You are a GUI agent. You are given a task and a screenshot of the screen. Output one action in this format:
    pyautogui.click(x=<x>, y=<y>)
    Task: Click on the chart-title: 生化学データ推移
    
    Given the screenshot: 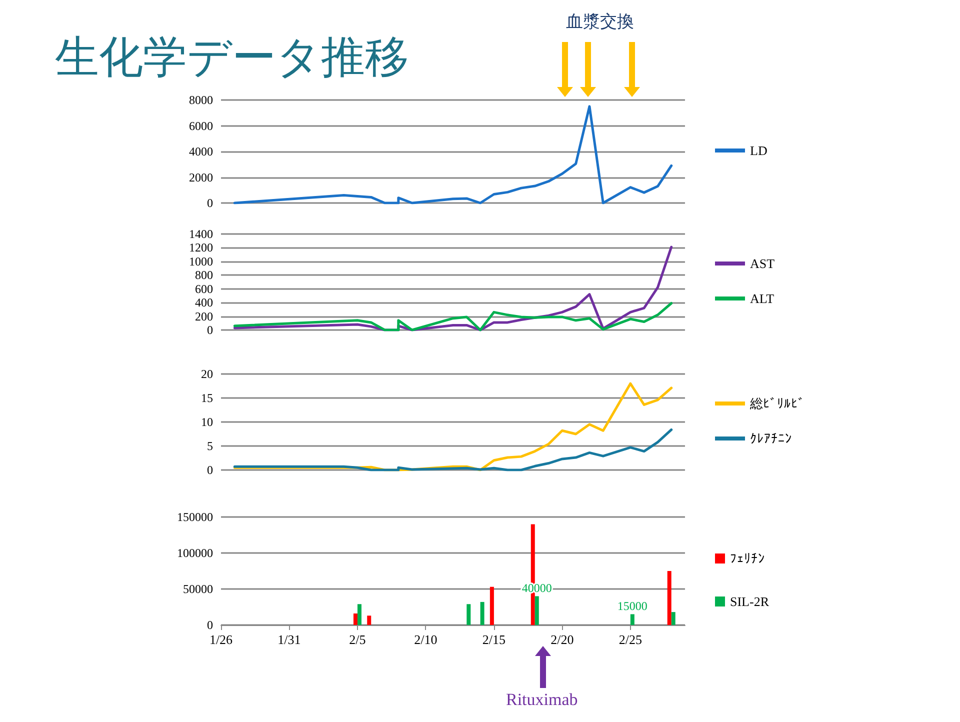 What is the action you would take?
    pyautogui.click(x=232, y=58)
    